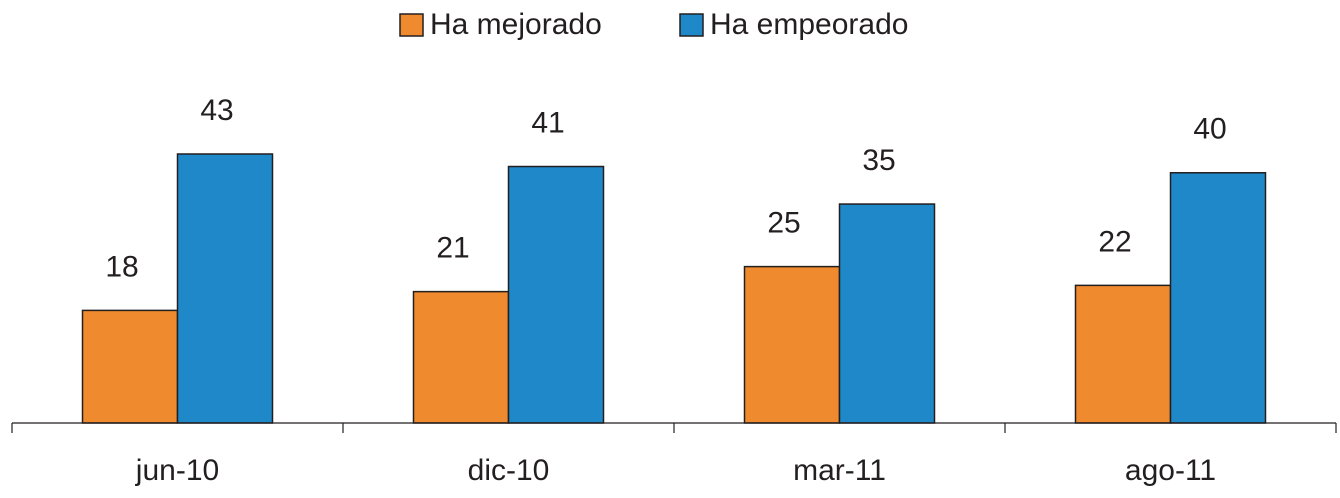 The image size is (1340, 498). Describe the element at coordinates (1209, 129) in the screenshot. I see `value-label: 40` at that location.